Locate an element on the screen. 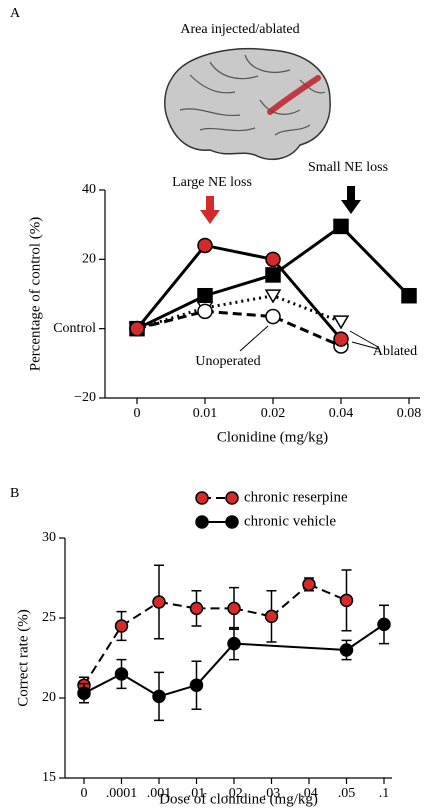 This screenshot has height=809, width=444. arrows is located at coordinates (289, 269).